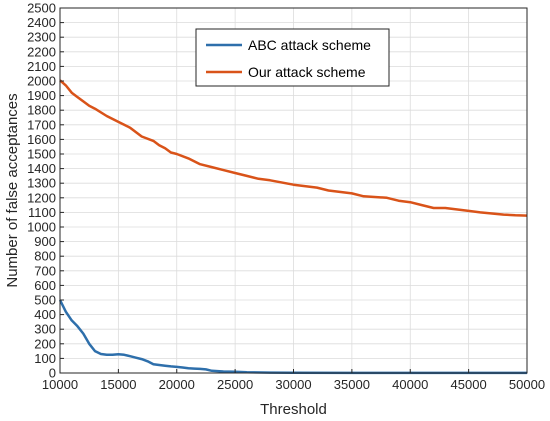  What do you see at coordinates (235, 384) in the screenshot?
I see `x-tick-label: 25000` at bounding box center [235, 384].